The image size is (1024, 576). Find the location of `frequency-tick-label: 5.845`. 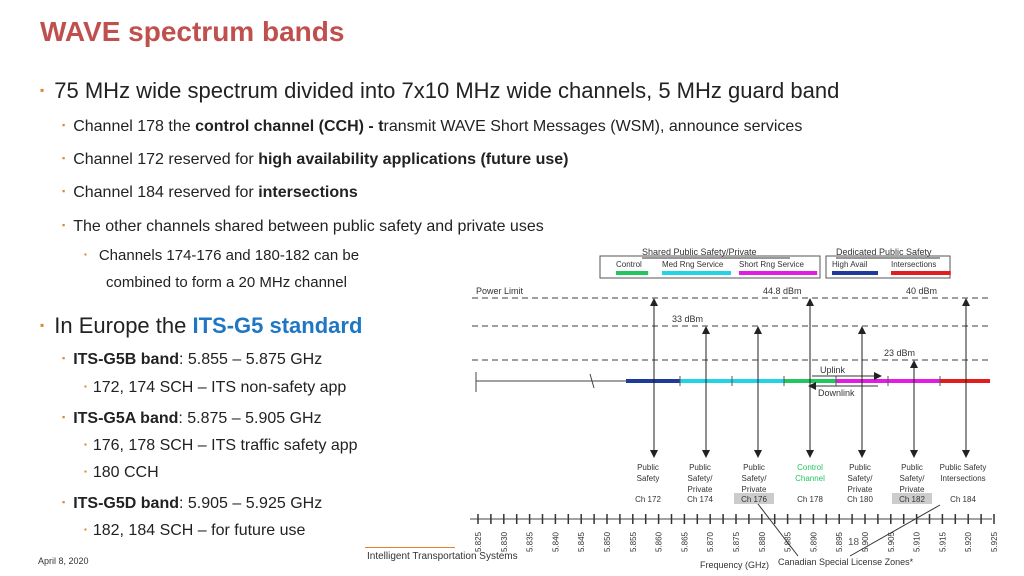

frequency-tick-label: 5.845 is located at coordinates (581, 541).